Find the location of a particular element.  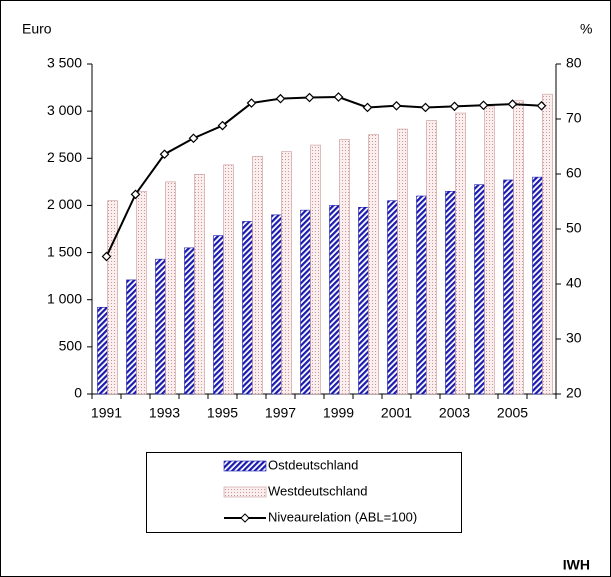

y-tick-label: 3 500 is located at coordinates (64, 63).